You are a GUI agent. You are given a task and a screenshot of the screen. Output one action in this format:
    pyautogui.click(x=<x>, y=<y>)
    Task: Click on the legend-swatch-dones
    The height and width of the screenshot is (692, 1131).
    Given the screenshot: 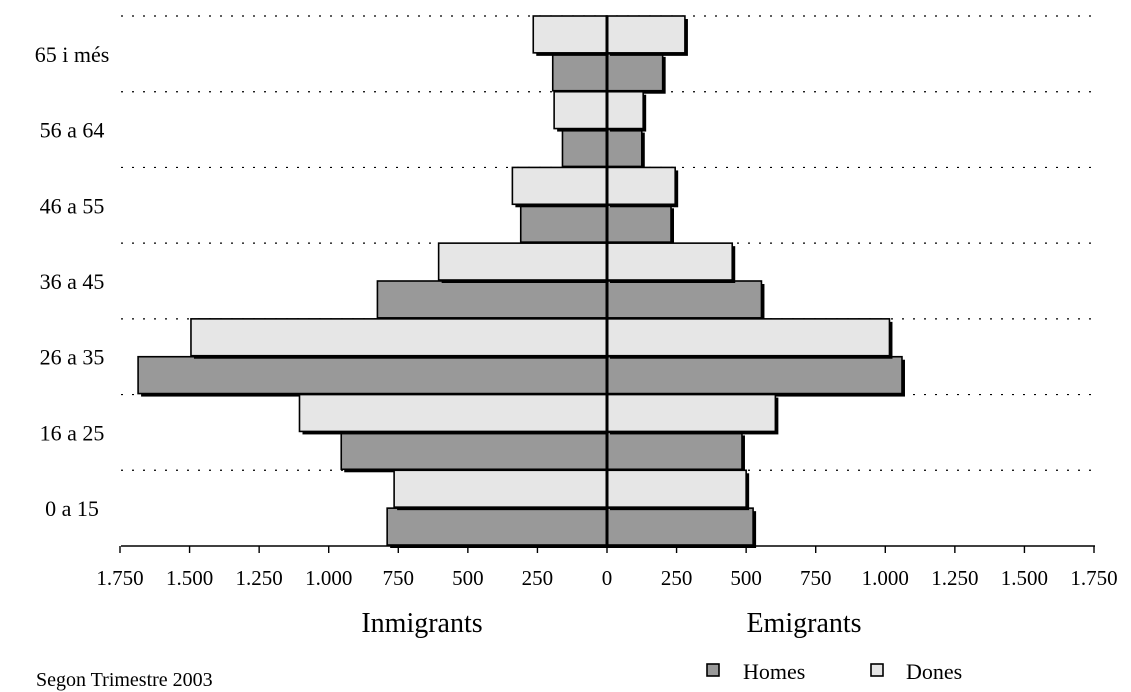 What is the action you would take?
    pyautogui.click(x=877, y=670)
    